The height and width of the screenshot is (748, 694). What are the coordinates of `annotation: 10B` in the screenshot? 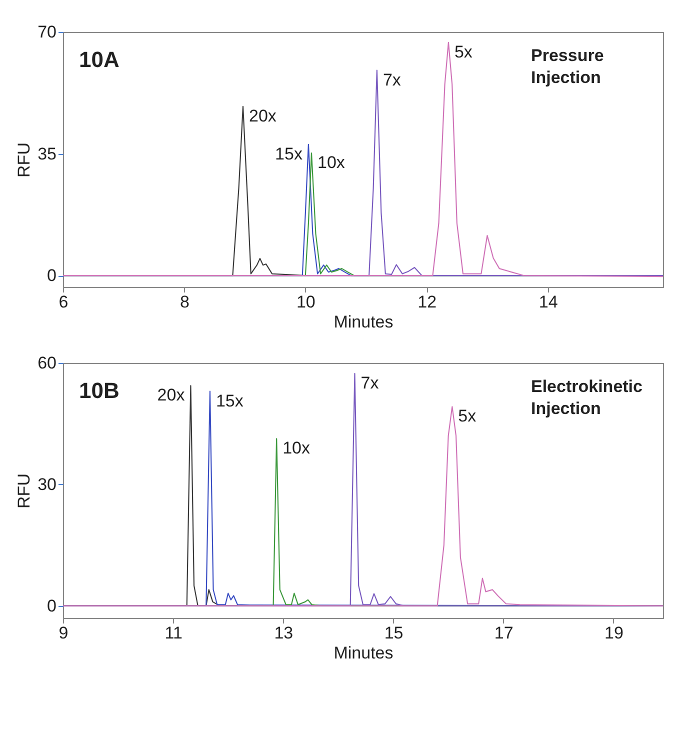 It's located at (99, 390).